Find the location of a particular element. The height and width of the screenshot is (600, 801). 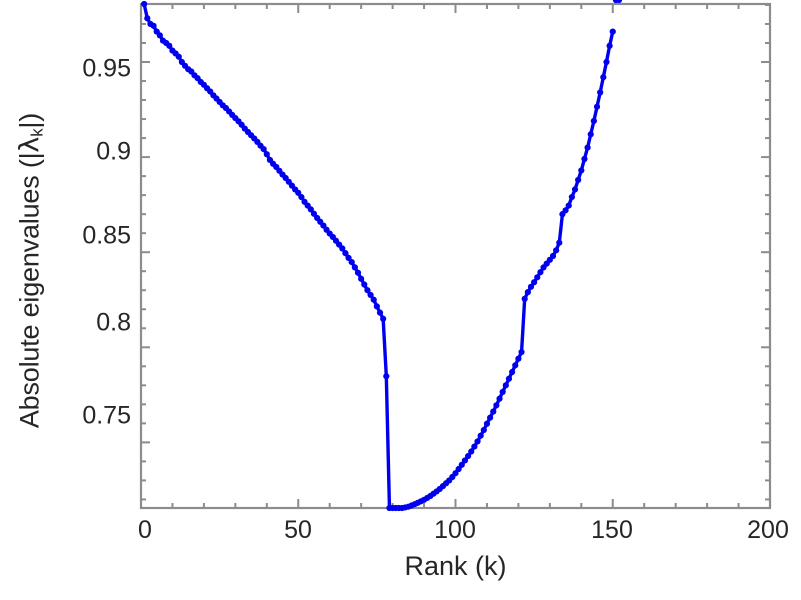

x-tick-label: 50 is located at coordinates (298, 530).